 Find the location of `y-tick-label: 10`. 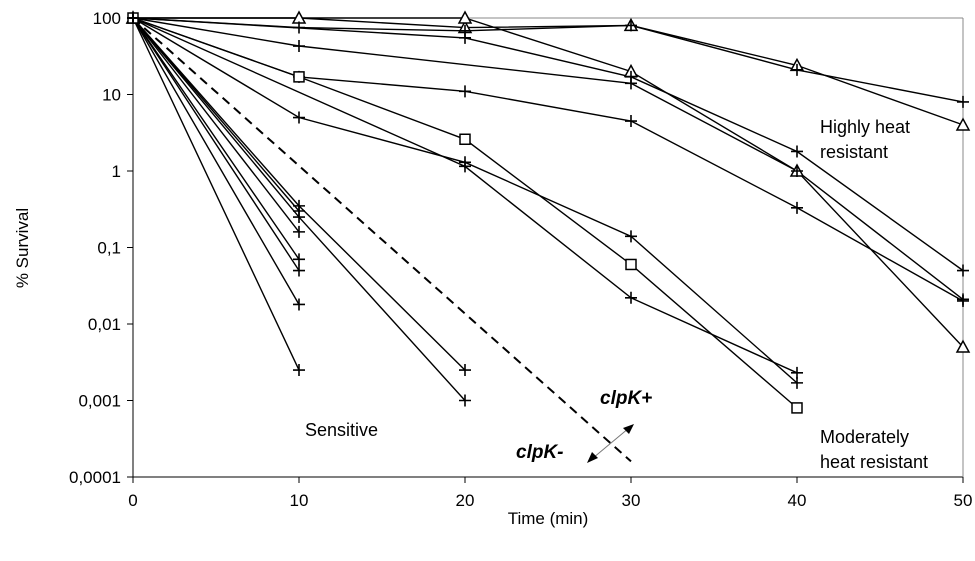

y-tick-label: 10 is located at coordinates (111, 95).